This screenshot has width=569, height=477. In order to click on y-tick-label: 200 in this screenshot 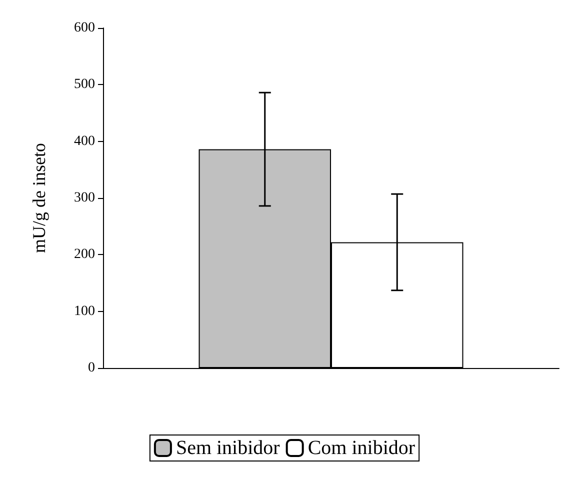, I will do `click(84, 254)`.